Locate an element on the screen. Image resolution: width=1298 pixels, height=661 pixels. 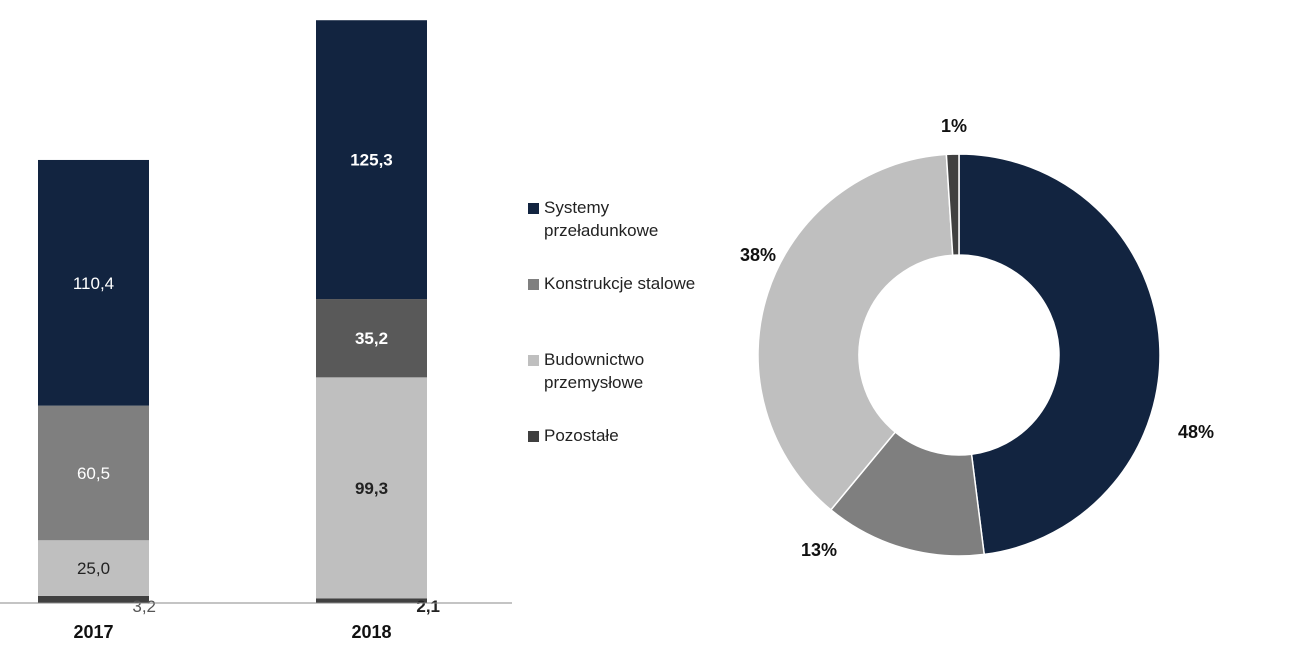
legend-item-systemy: Systemy przeładunkowe is located at coordinates (618, 234).